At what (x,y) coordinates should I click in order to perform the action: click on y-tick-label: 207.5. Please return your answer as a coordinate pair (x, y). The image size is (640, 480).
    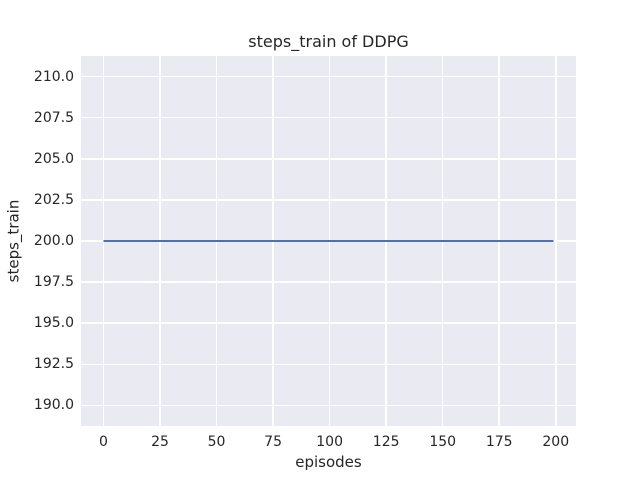
    Looking at the image, I should click on (53, 117).